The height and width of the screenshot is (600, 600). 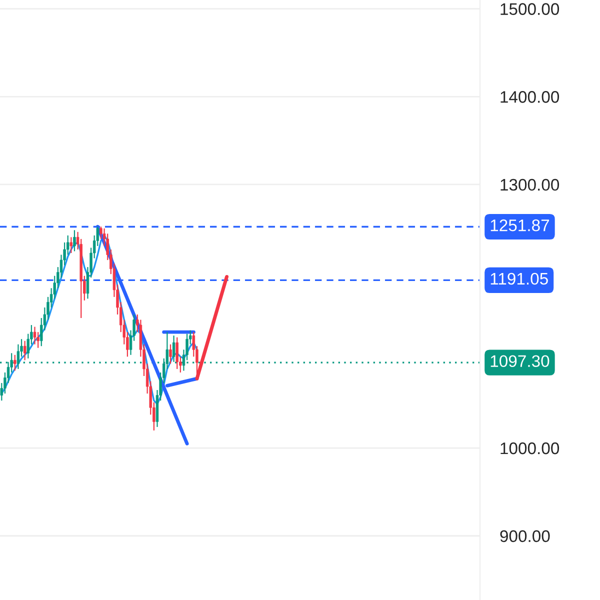 I want to click on ref-line-label: 1097.30, so click(x=520, y=361).